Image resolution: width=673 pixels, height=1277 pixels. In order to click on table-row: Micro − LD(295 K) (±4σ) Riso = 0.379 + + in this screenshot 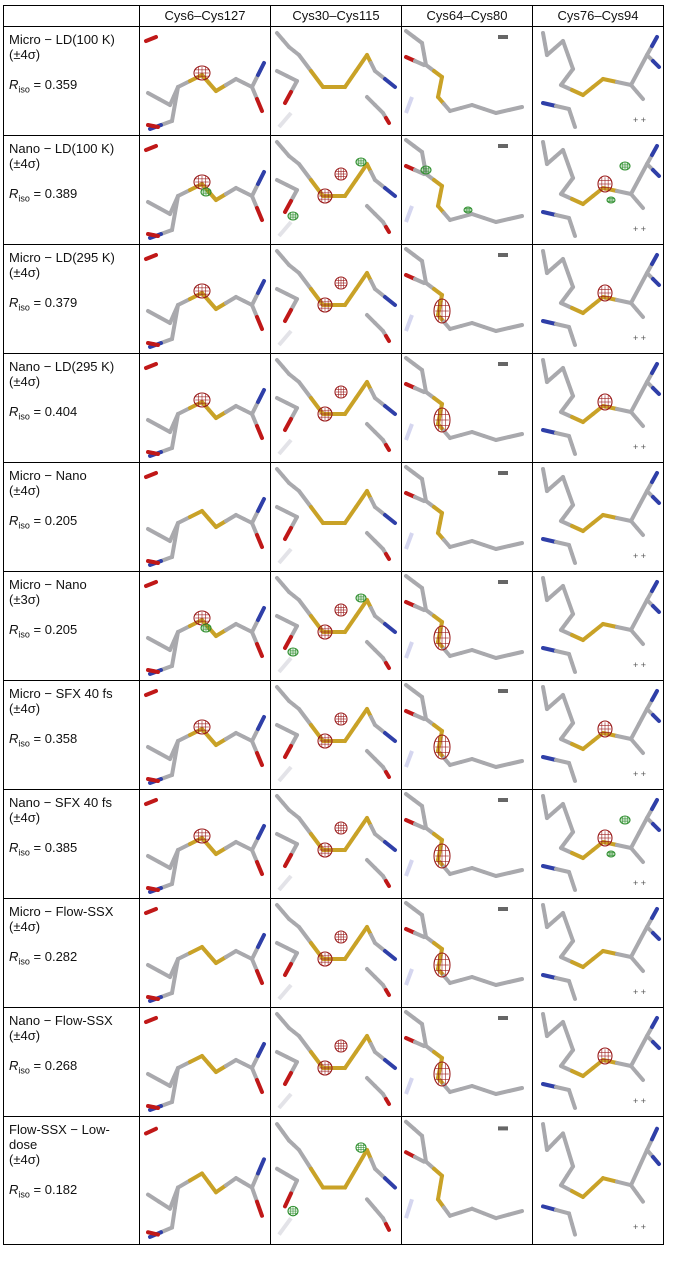, I will do `click(333, 299)`.